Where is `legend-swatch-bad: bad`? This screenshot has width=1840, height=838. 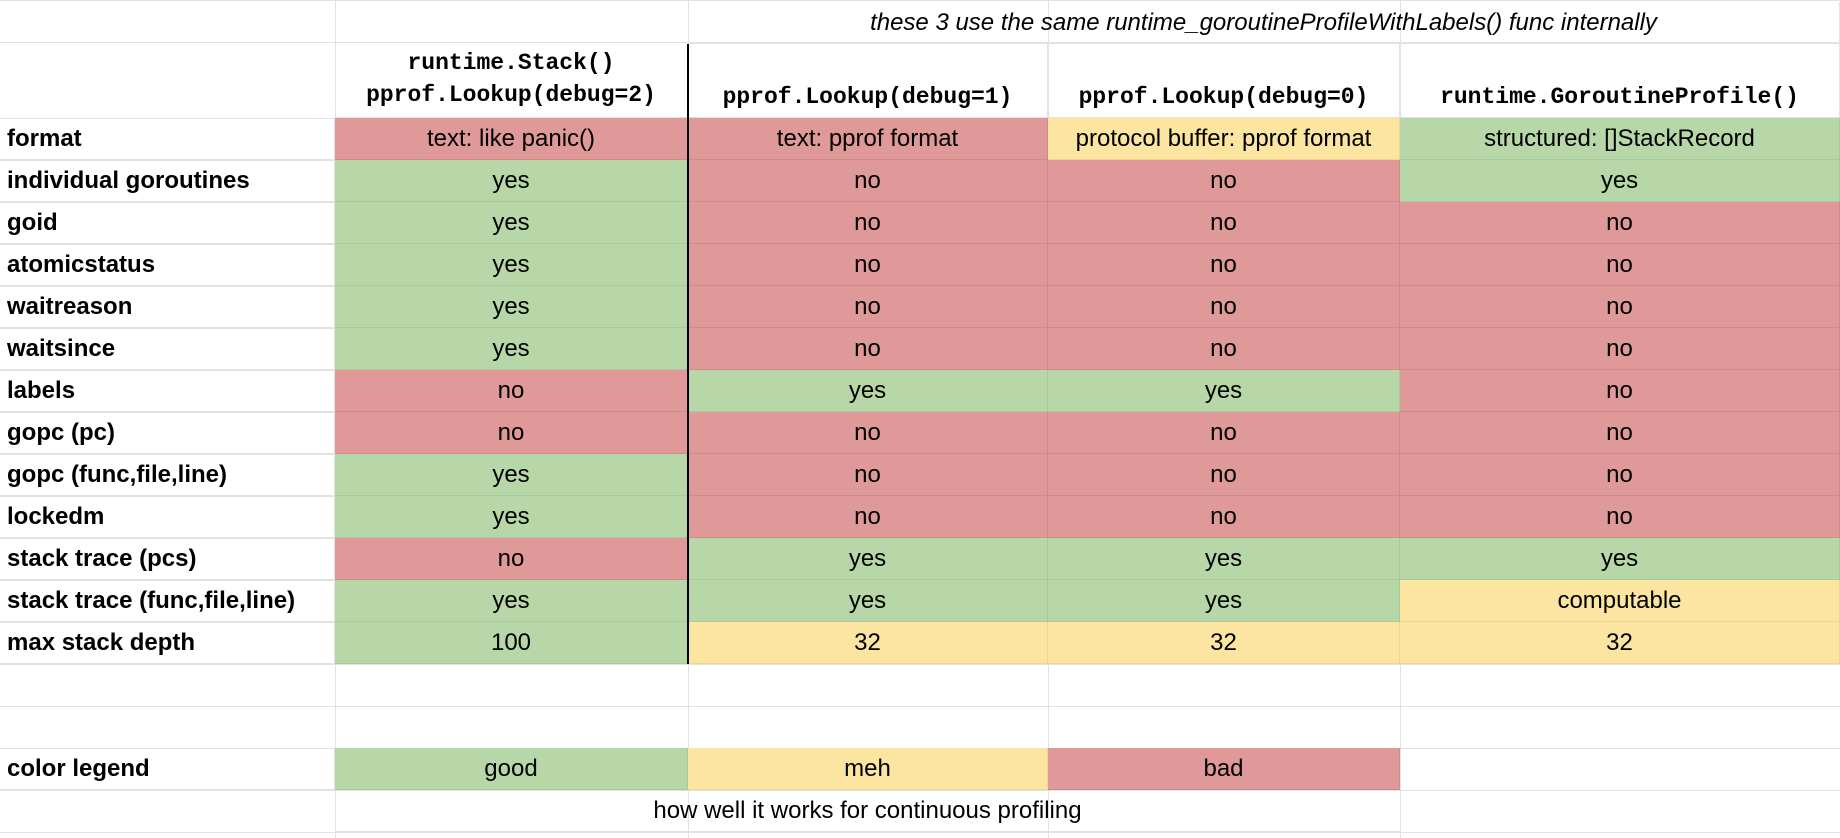
legend-swatch-bad: bad is located at coordinates (1224, 769).